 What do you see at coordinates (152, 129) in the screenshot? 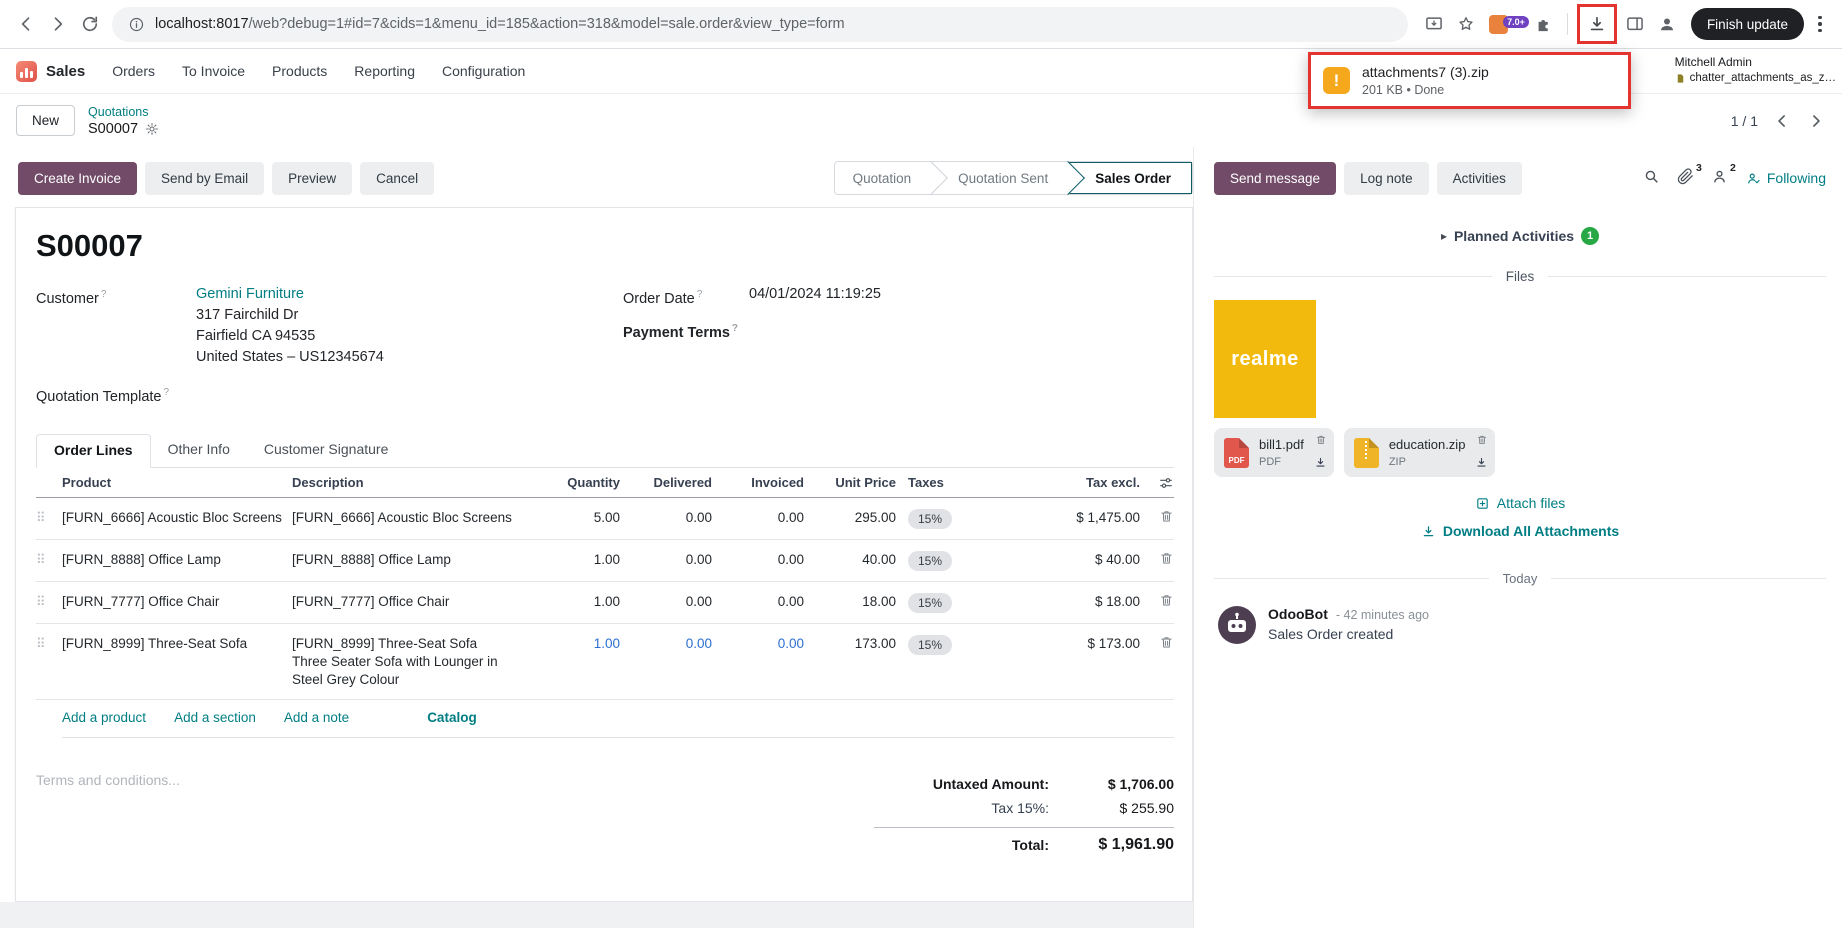
I see `gear-icon` at bounding box center [152, 129].